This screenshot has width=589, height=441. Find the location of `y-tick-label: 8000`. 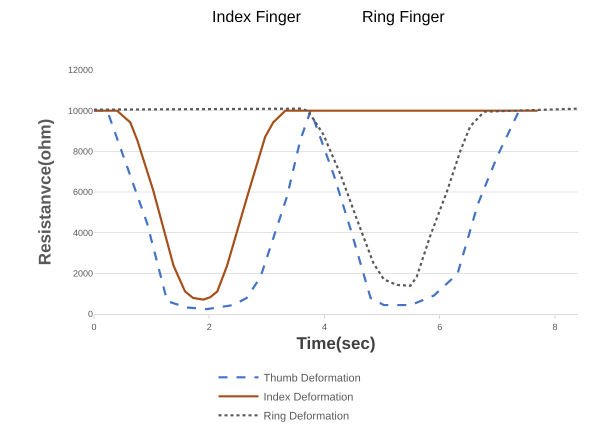

y-tick-label: 8000 is located at coordinates (82, 151).